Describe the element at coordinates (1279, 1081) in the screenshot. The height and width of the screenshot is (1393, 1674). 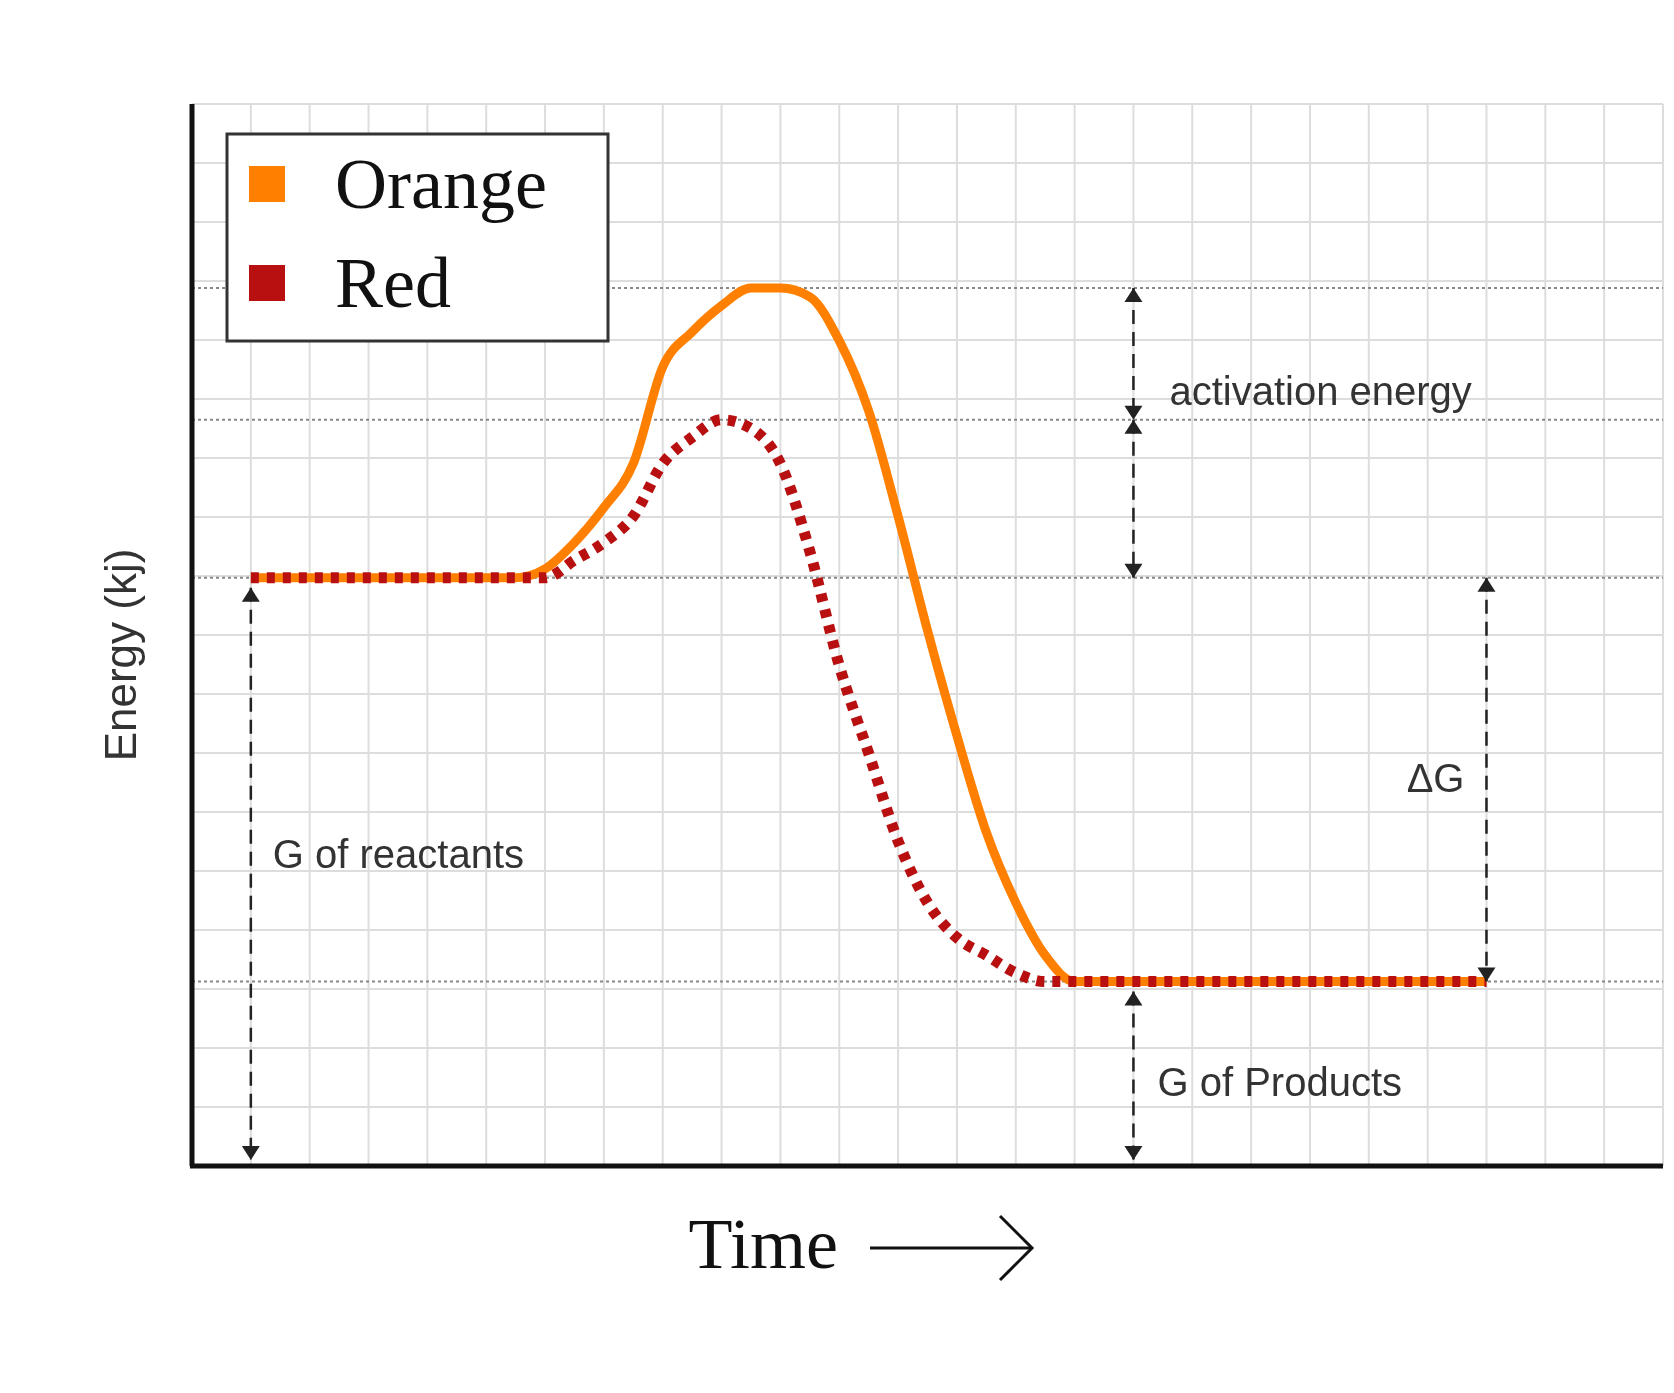
I see `annotation: G of Products` at that location.